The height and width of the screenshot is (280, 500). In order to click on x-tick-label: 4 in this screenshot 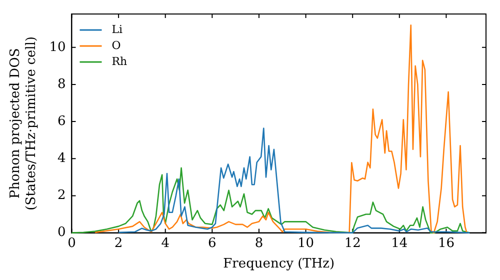, I will do `click(165, 243)`.